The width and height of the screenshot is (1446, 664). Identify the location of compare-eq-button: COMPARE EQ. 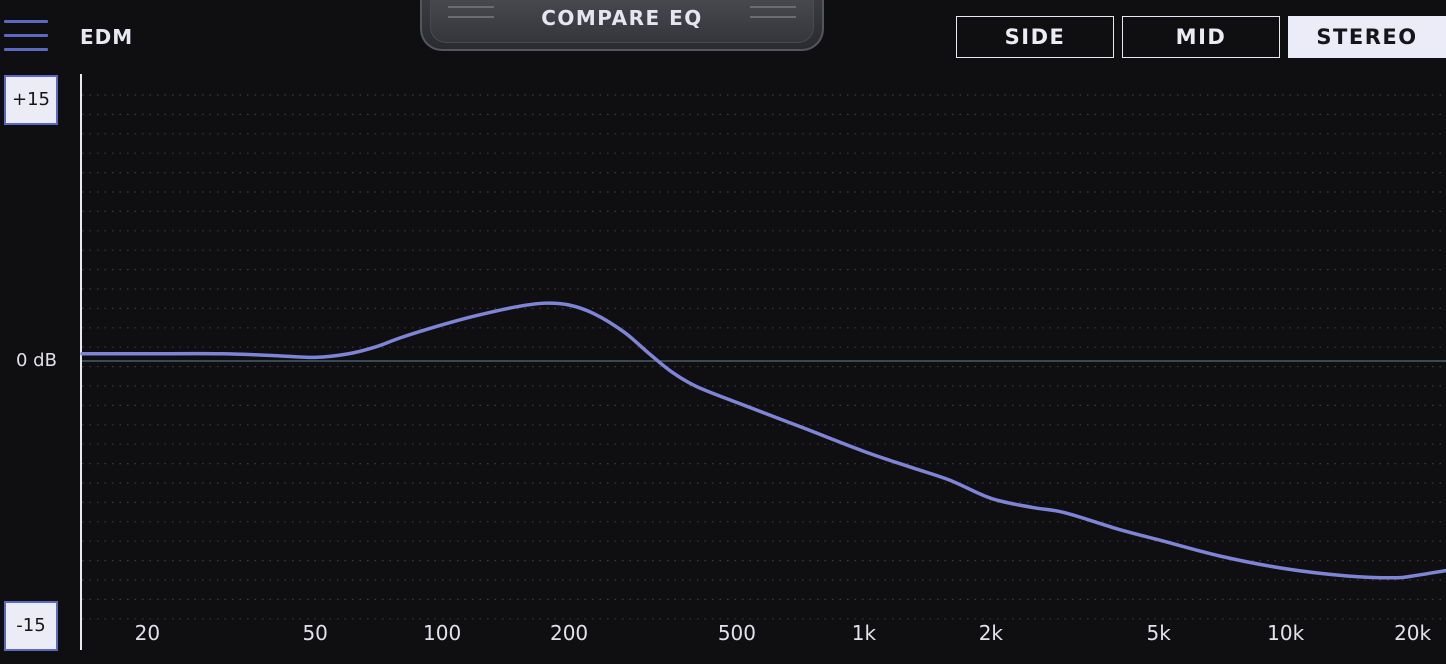
(622, 25).